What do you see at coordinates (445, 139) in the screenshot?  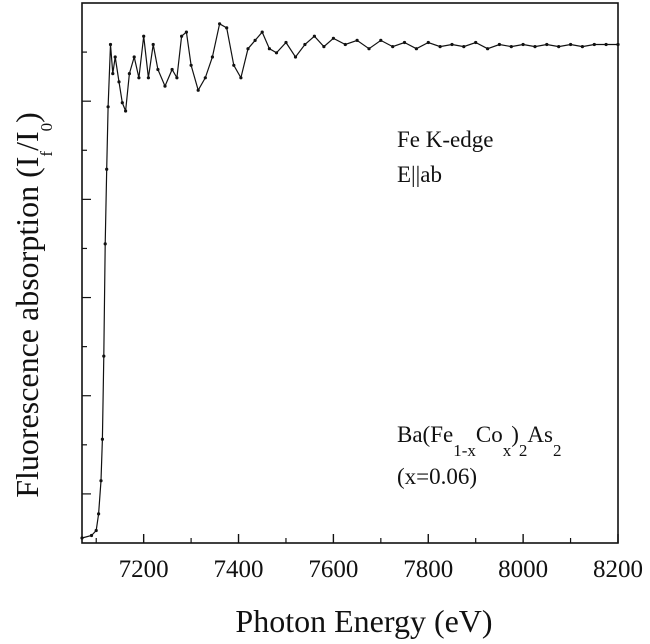 I see `annotation-edge: Fe K-edge` at bounding box center [445, 139].